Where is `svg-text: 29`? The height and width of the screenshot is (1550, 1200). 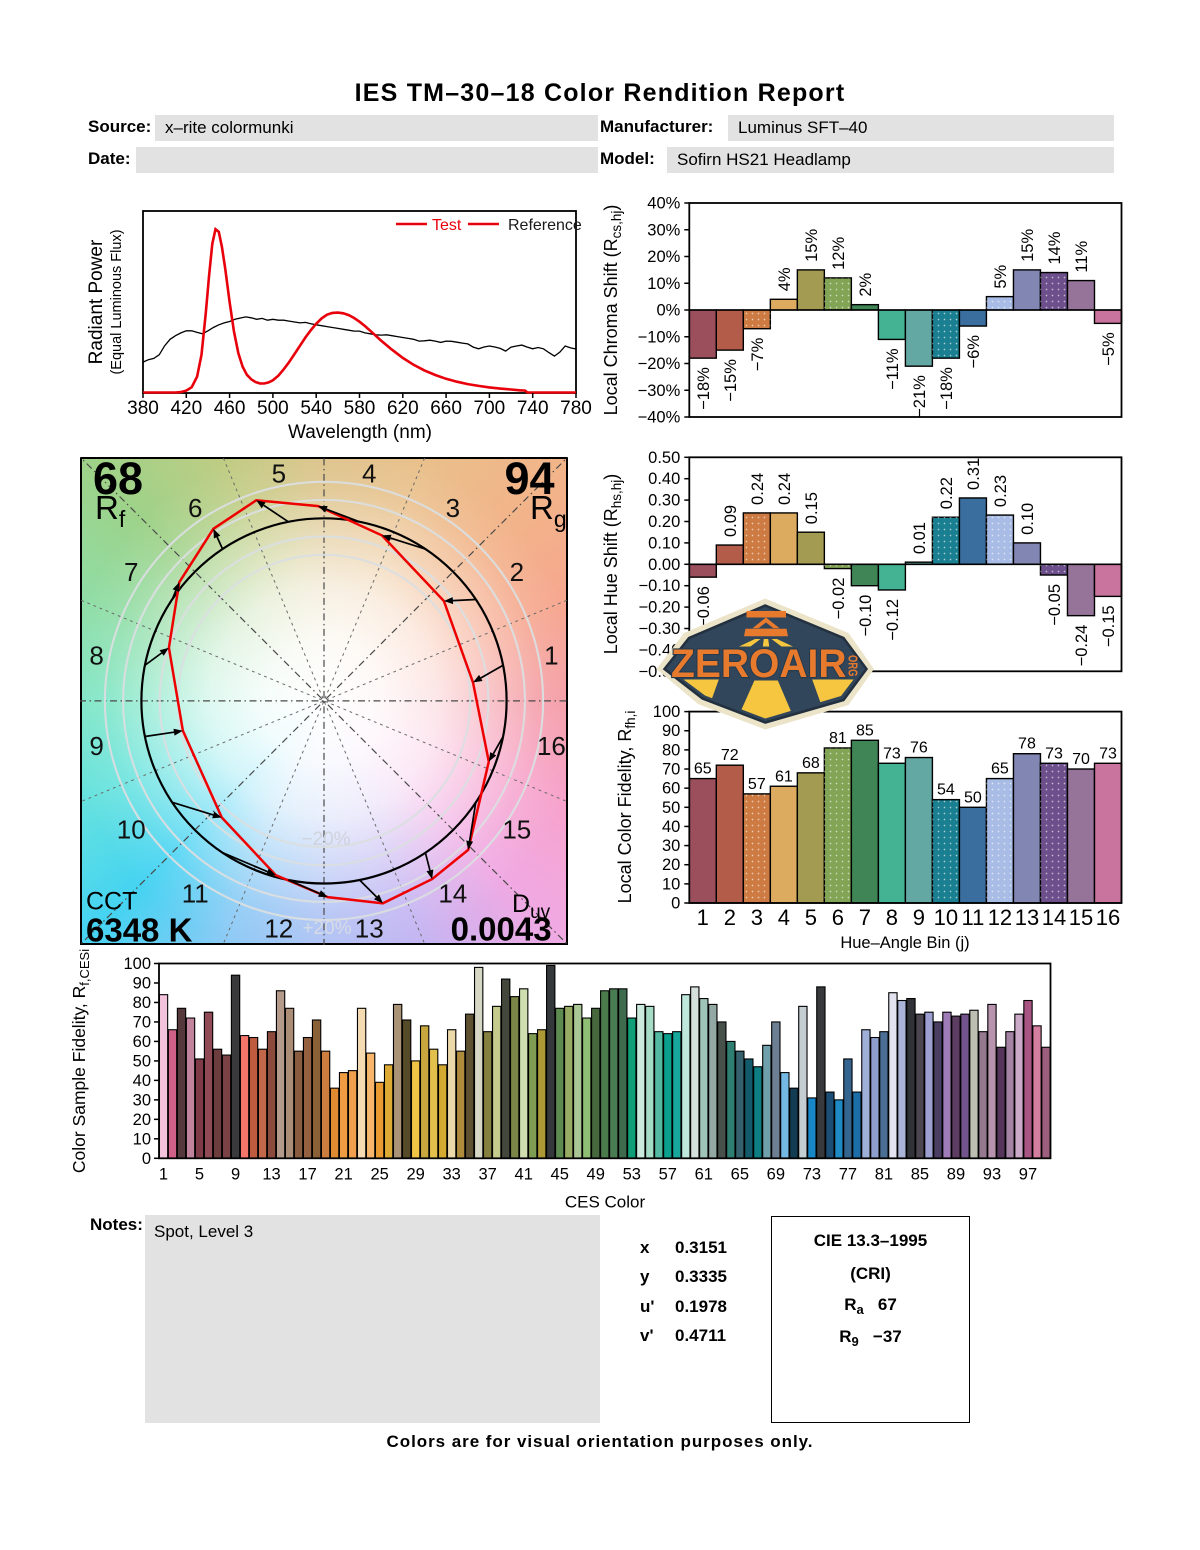 svg-text: 29 is located at coordinates (415, 1174).